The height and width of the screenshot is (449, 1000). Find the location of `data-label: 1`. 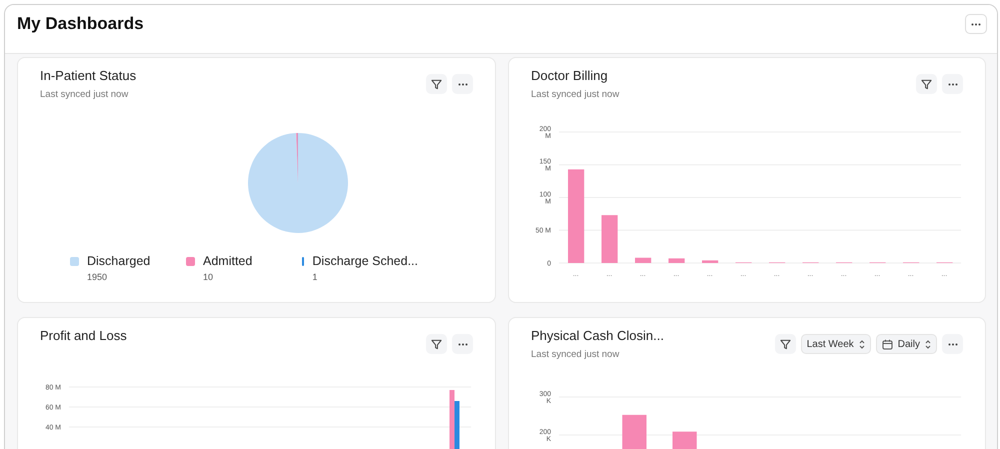

data-label: 1 is located at coordinates (315, 277).